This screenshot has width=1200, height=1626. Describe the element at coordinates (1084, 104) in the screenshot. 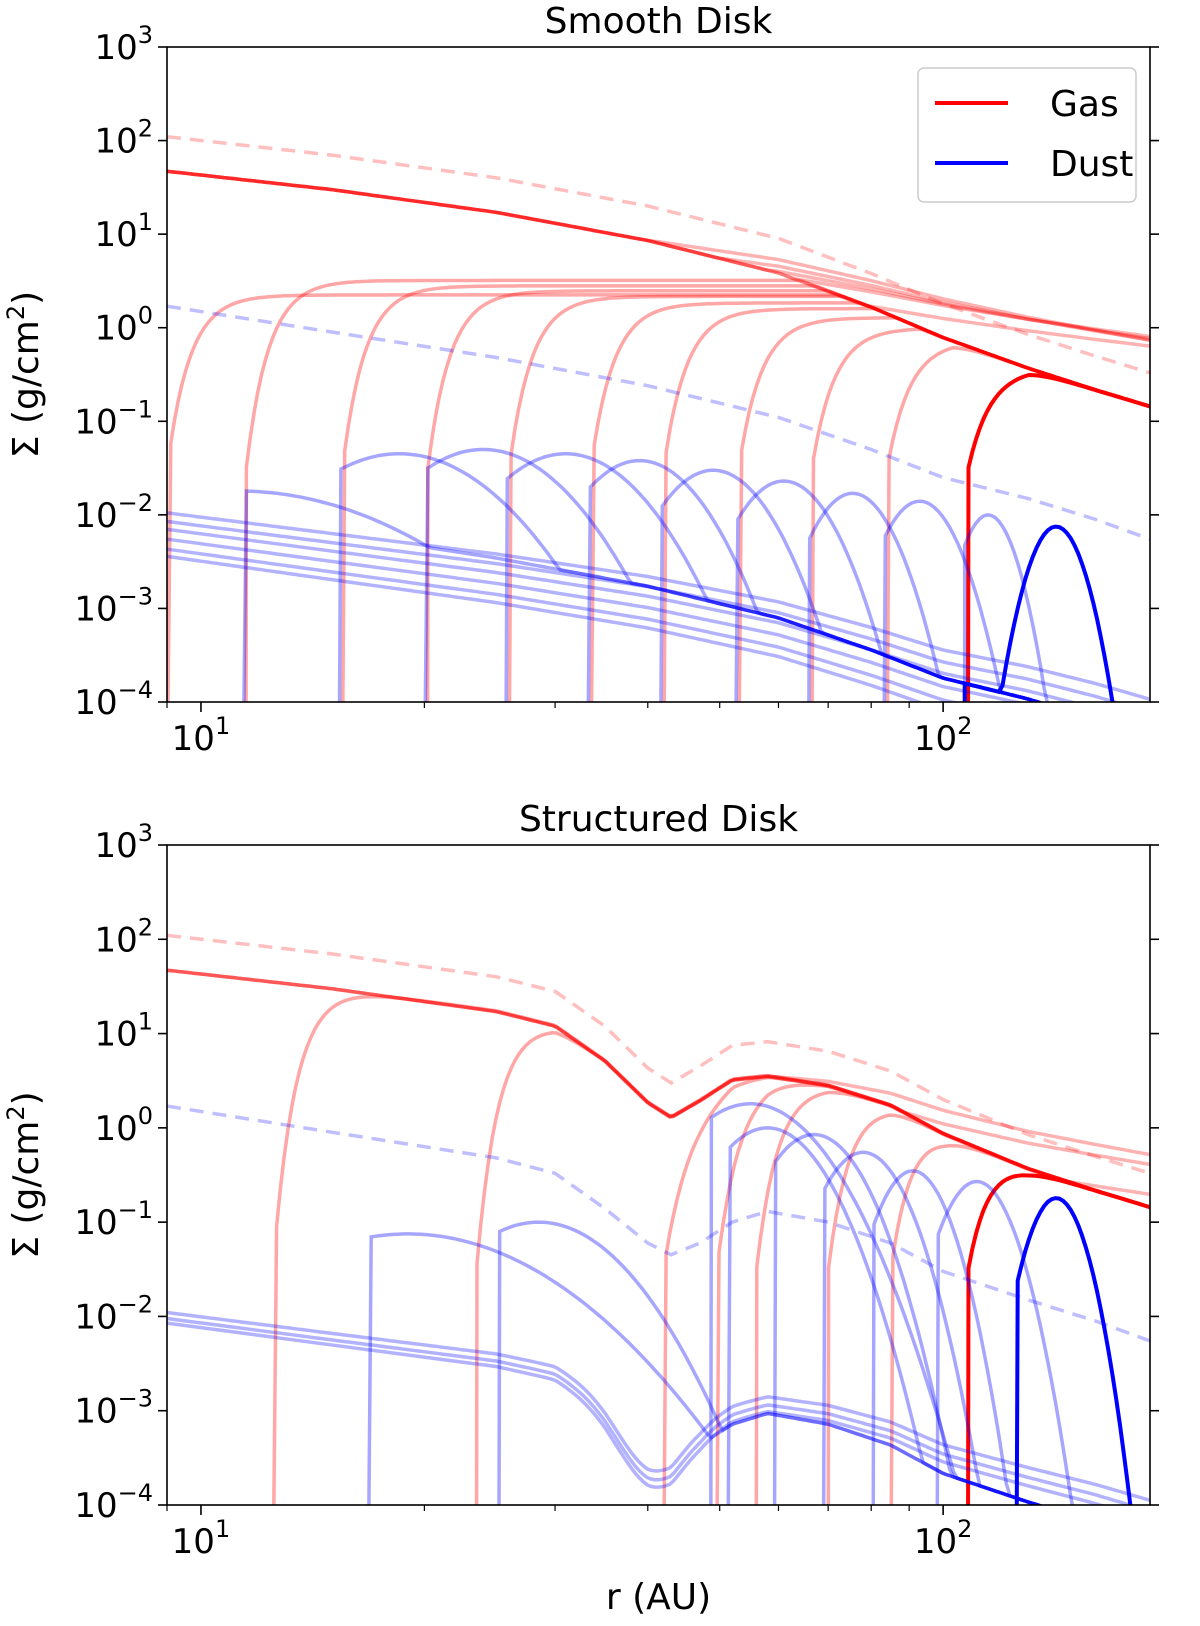

I see `legend-label-gas: Gas` at that location.